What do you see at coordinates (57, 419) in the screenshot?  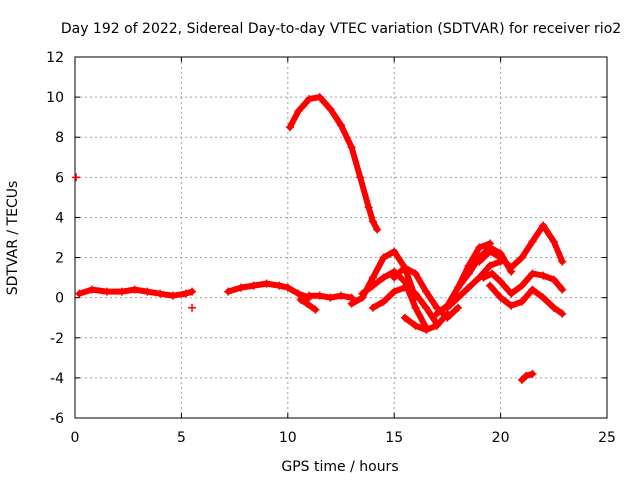 I see `y-tick-label: -6` at bounding box center [57, 419].